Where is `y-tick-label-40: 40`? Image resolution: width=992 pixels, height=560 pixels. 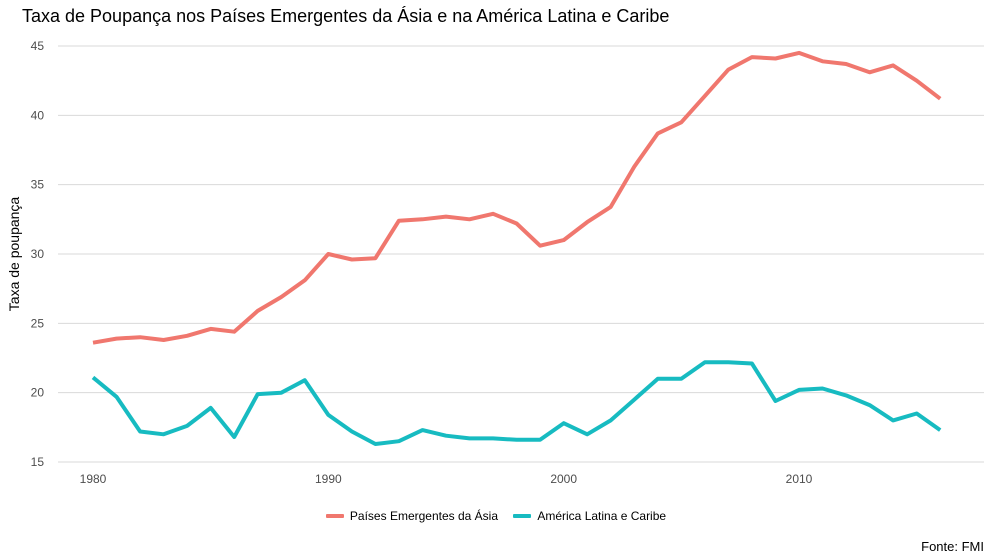
y-tick-label-40: 40 is located at coordinates (38, 115).